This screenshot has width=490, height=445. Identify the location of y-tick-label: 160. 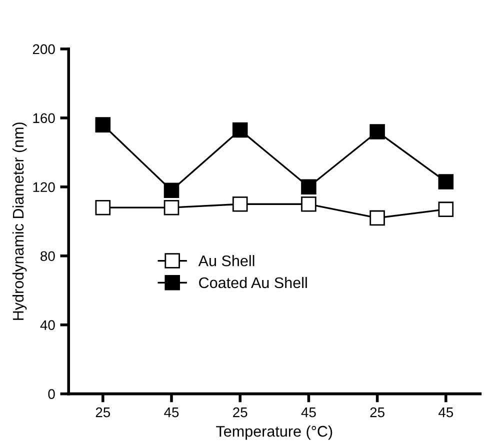
(44, 118).